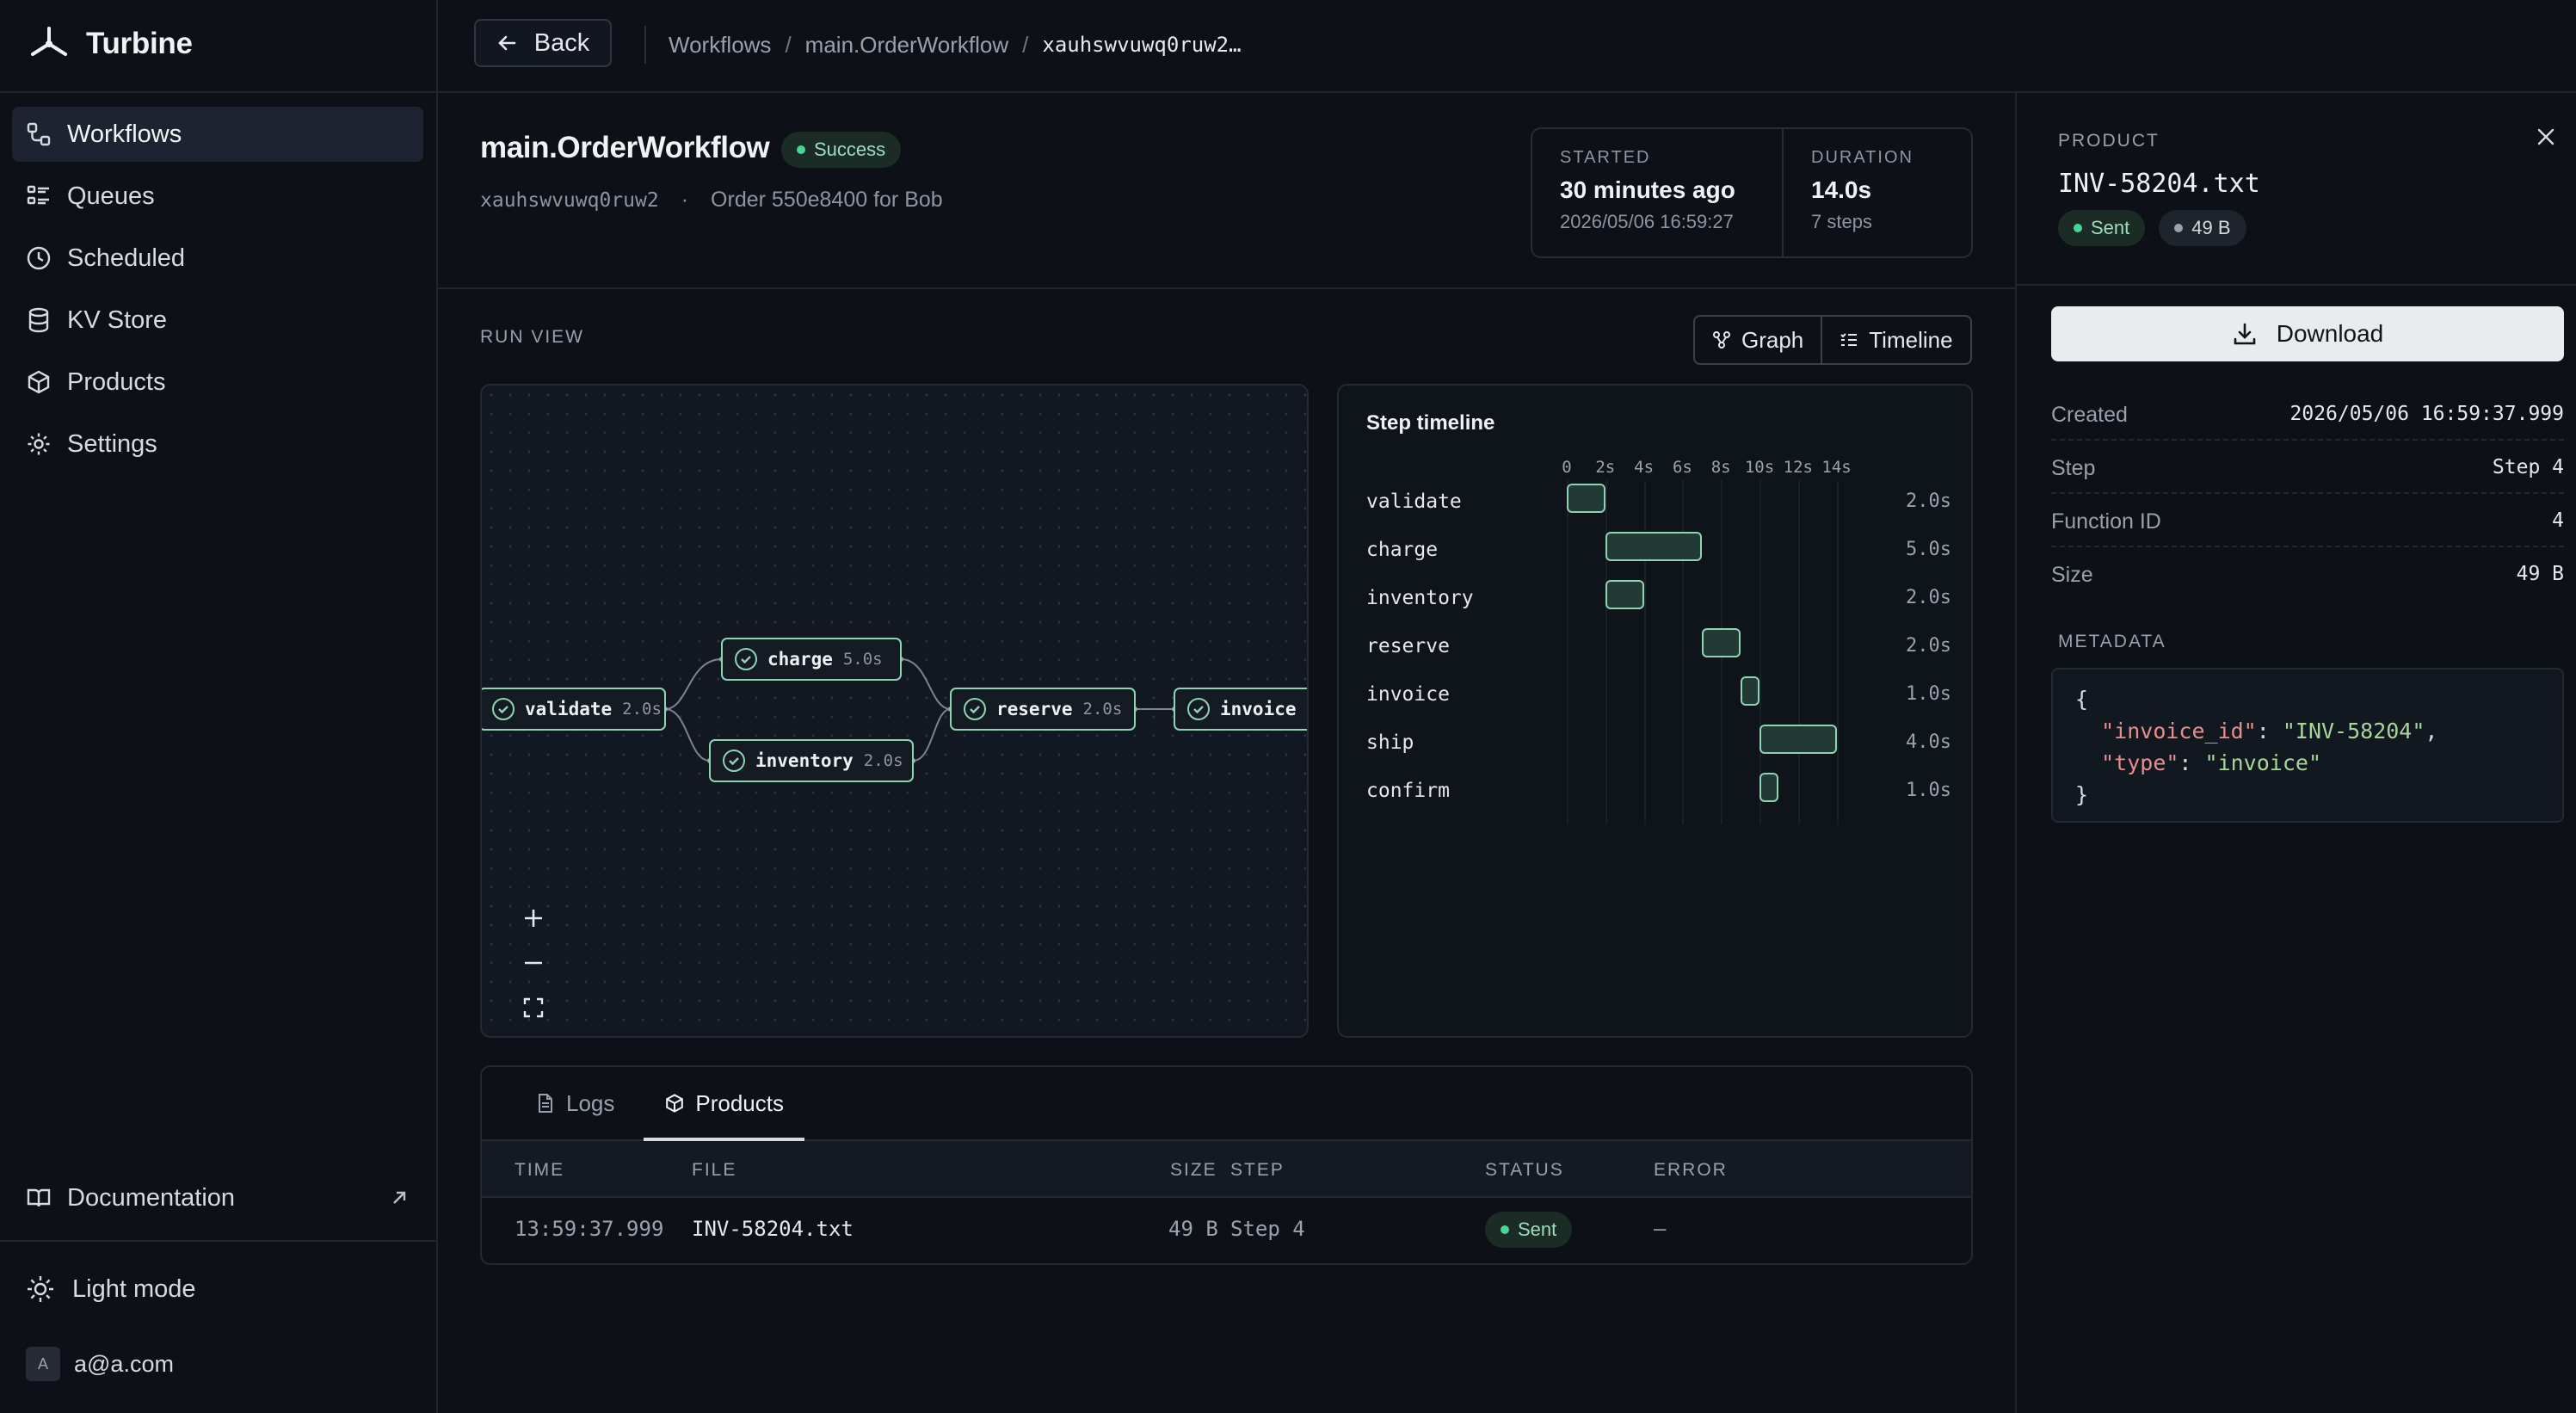 The height and width of the screenshot is (1413, 2576). I want to click on sidebar-item-workflows: Workflows, so click(218, 134).